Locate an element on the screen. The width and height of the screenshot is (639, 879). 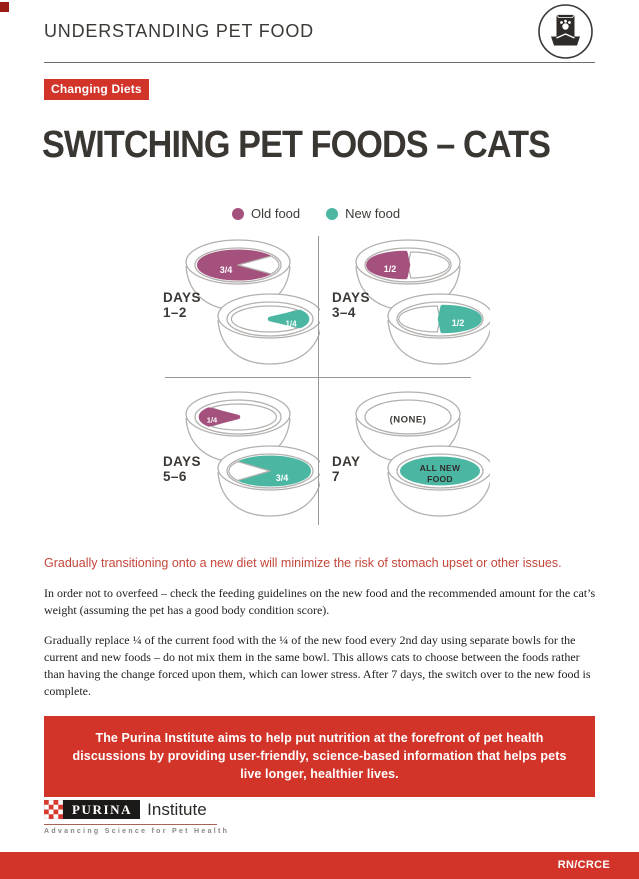
old-food-dot-icon is located at coordinates (238, 213).